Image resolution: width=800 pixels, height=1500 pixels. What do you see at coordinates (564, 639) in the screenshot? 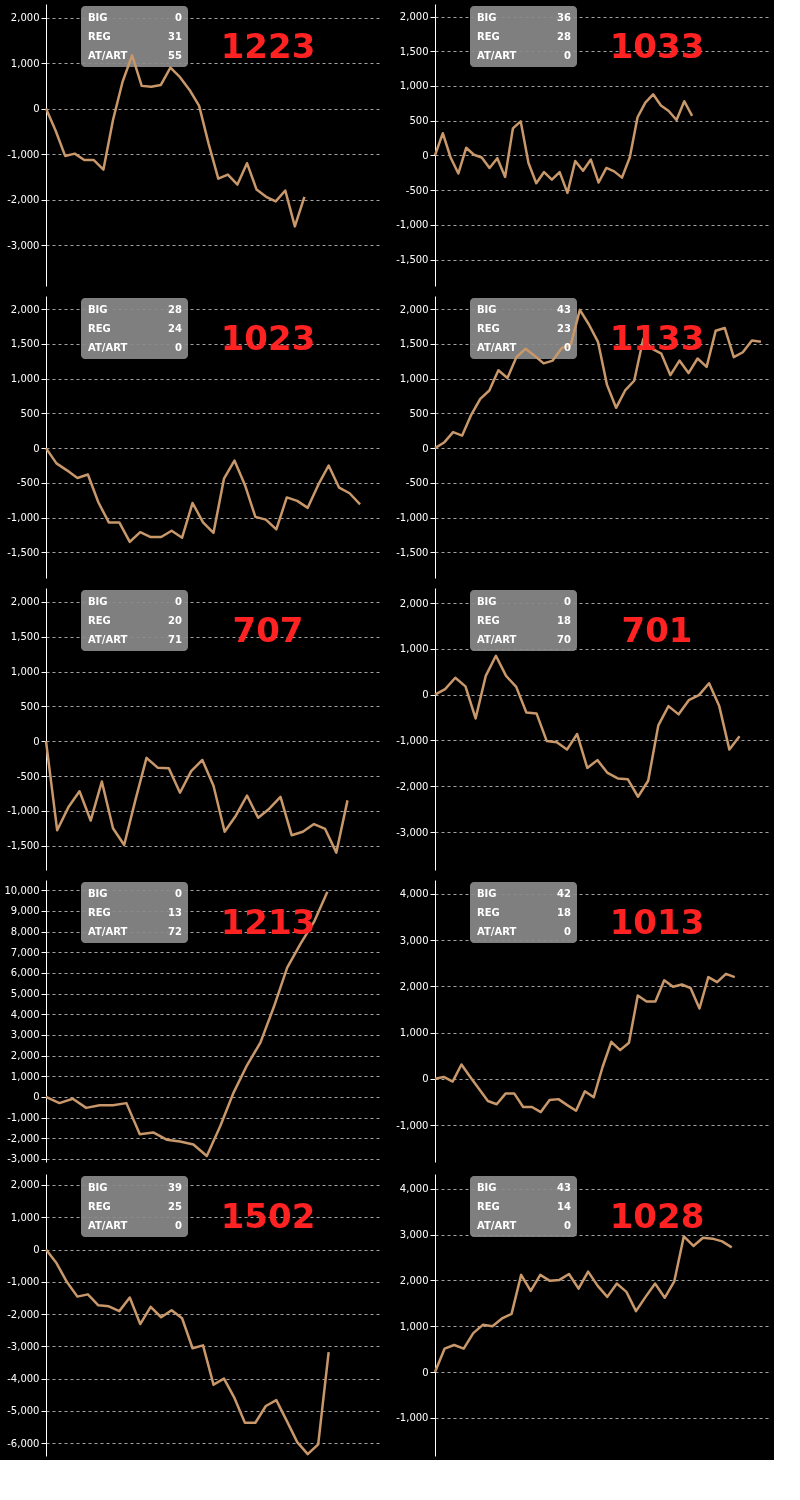
I see `annotation: 70` at bounding box center [564, 639].